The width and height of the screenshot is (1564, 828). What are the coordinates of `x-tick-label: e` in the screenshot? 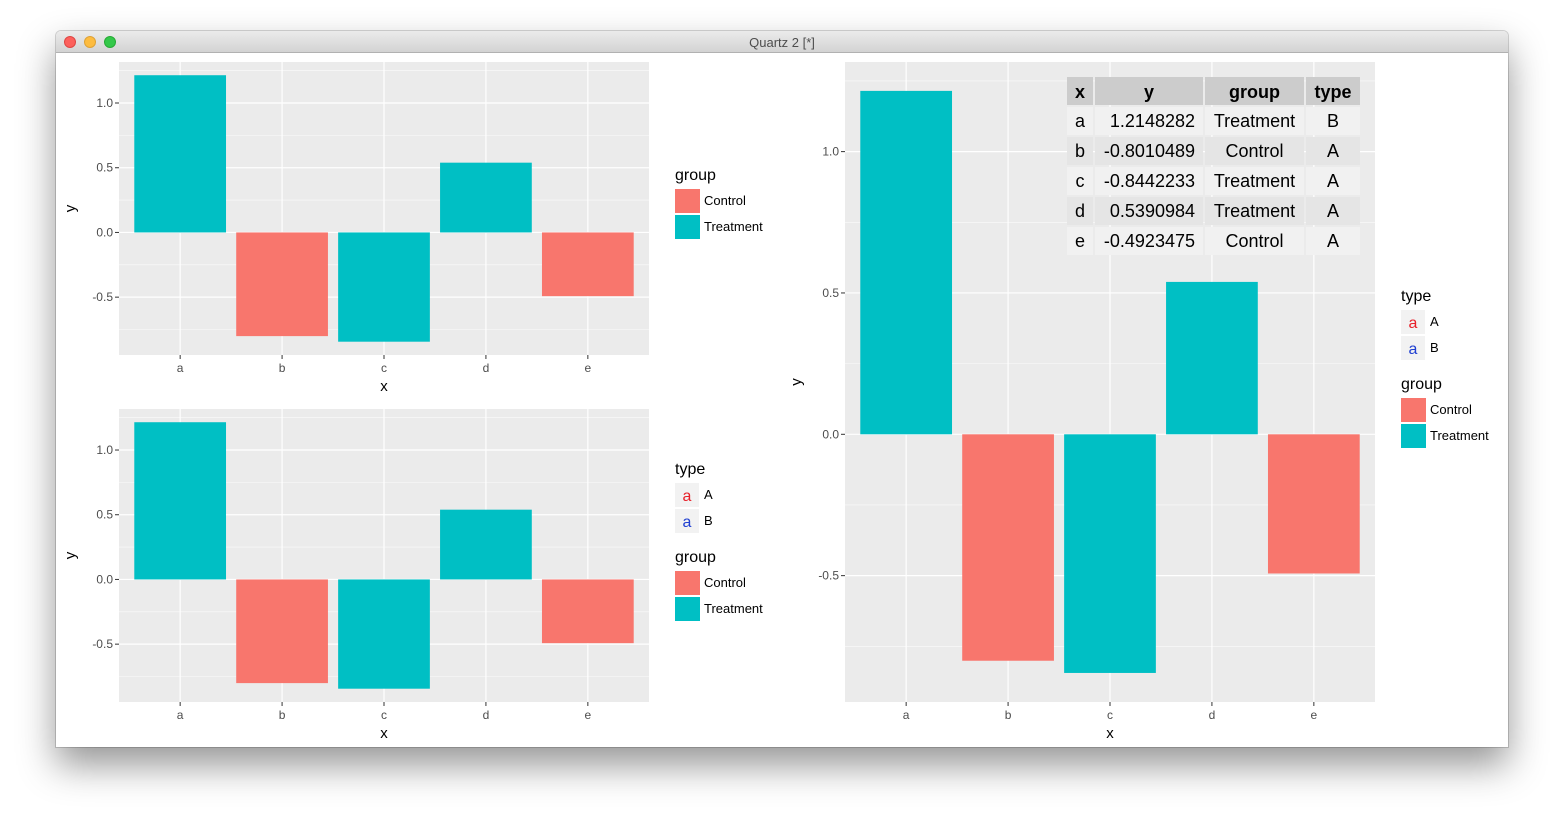 It's located at (588, 368).